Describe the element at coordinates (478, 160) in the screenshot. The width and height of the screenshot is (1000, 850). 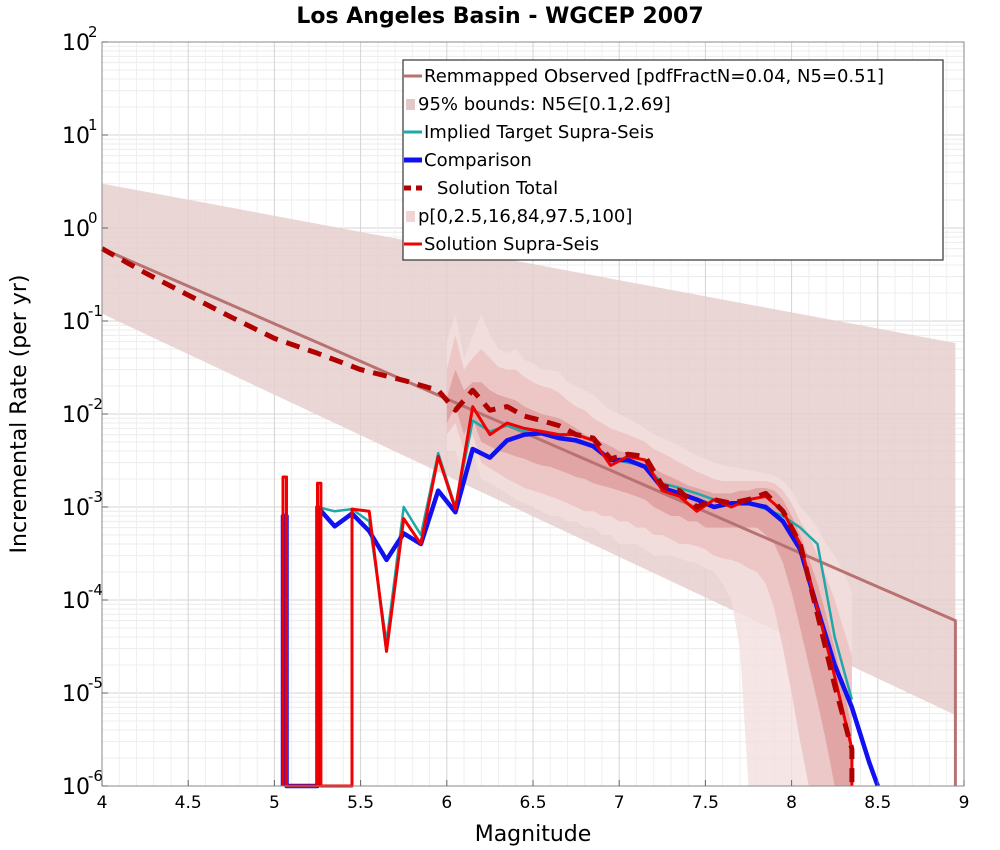
I see `legend-label: Comparison` at that location.